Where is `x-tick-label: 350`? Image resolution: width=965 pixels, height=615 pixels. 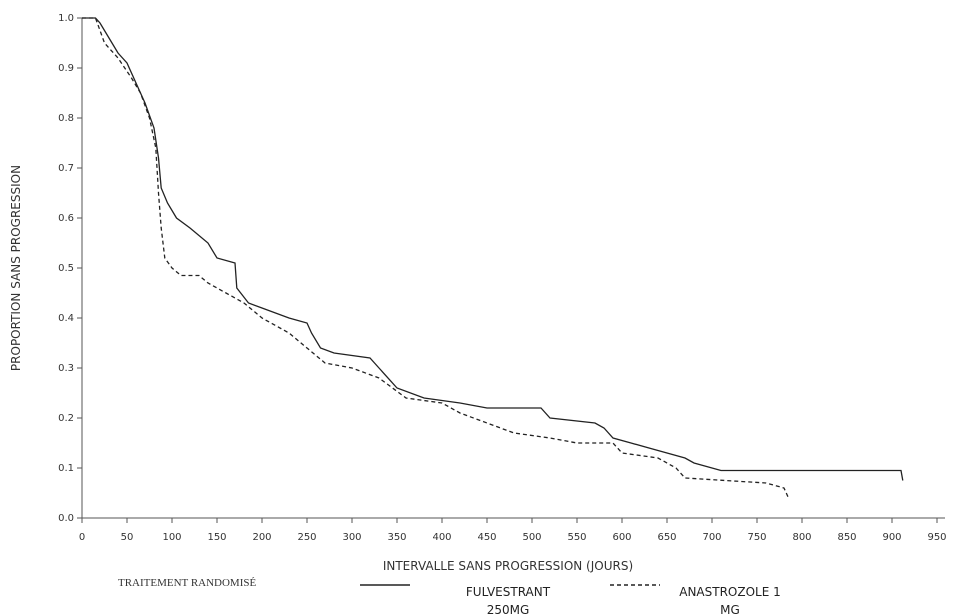
x-tick-label: 350 is located at coordinates (396, 537).